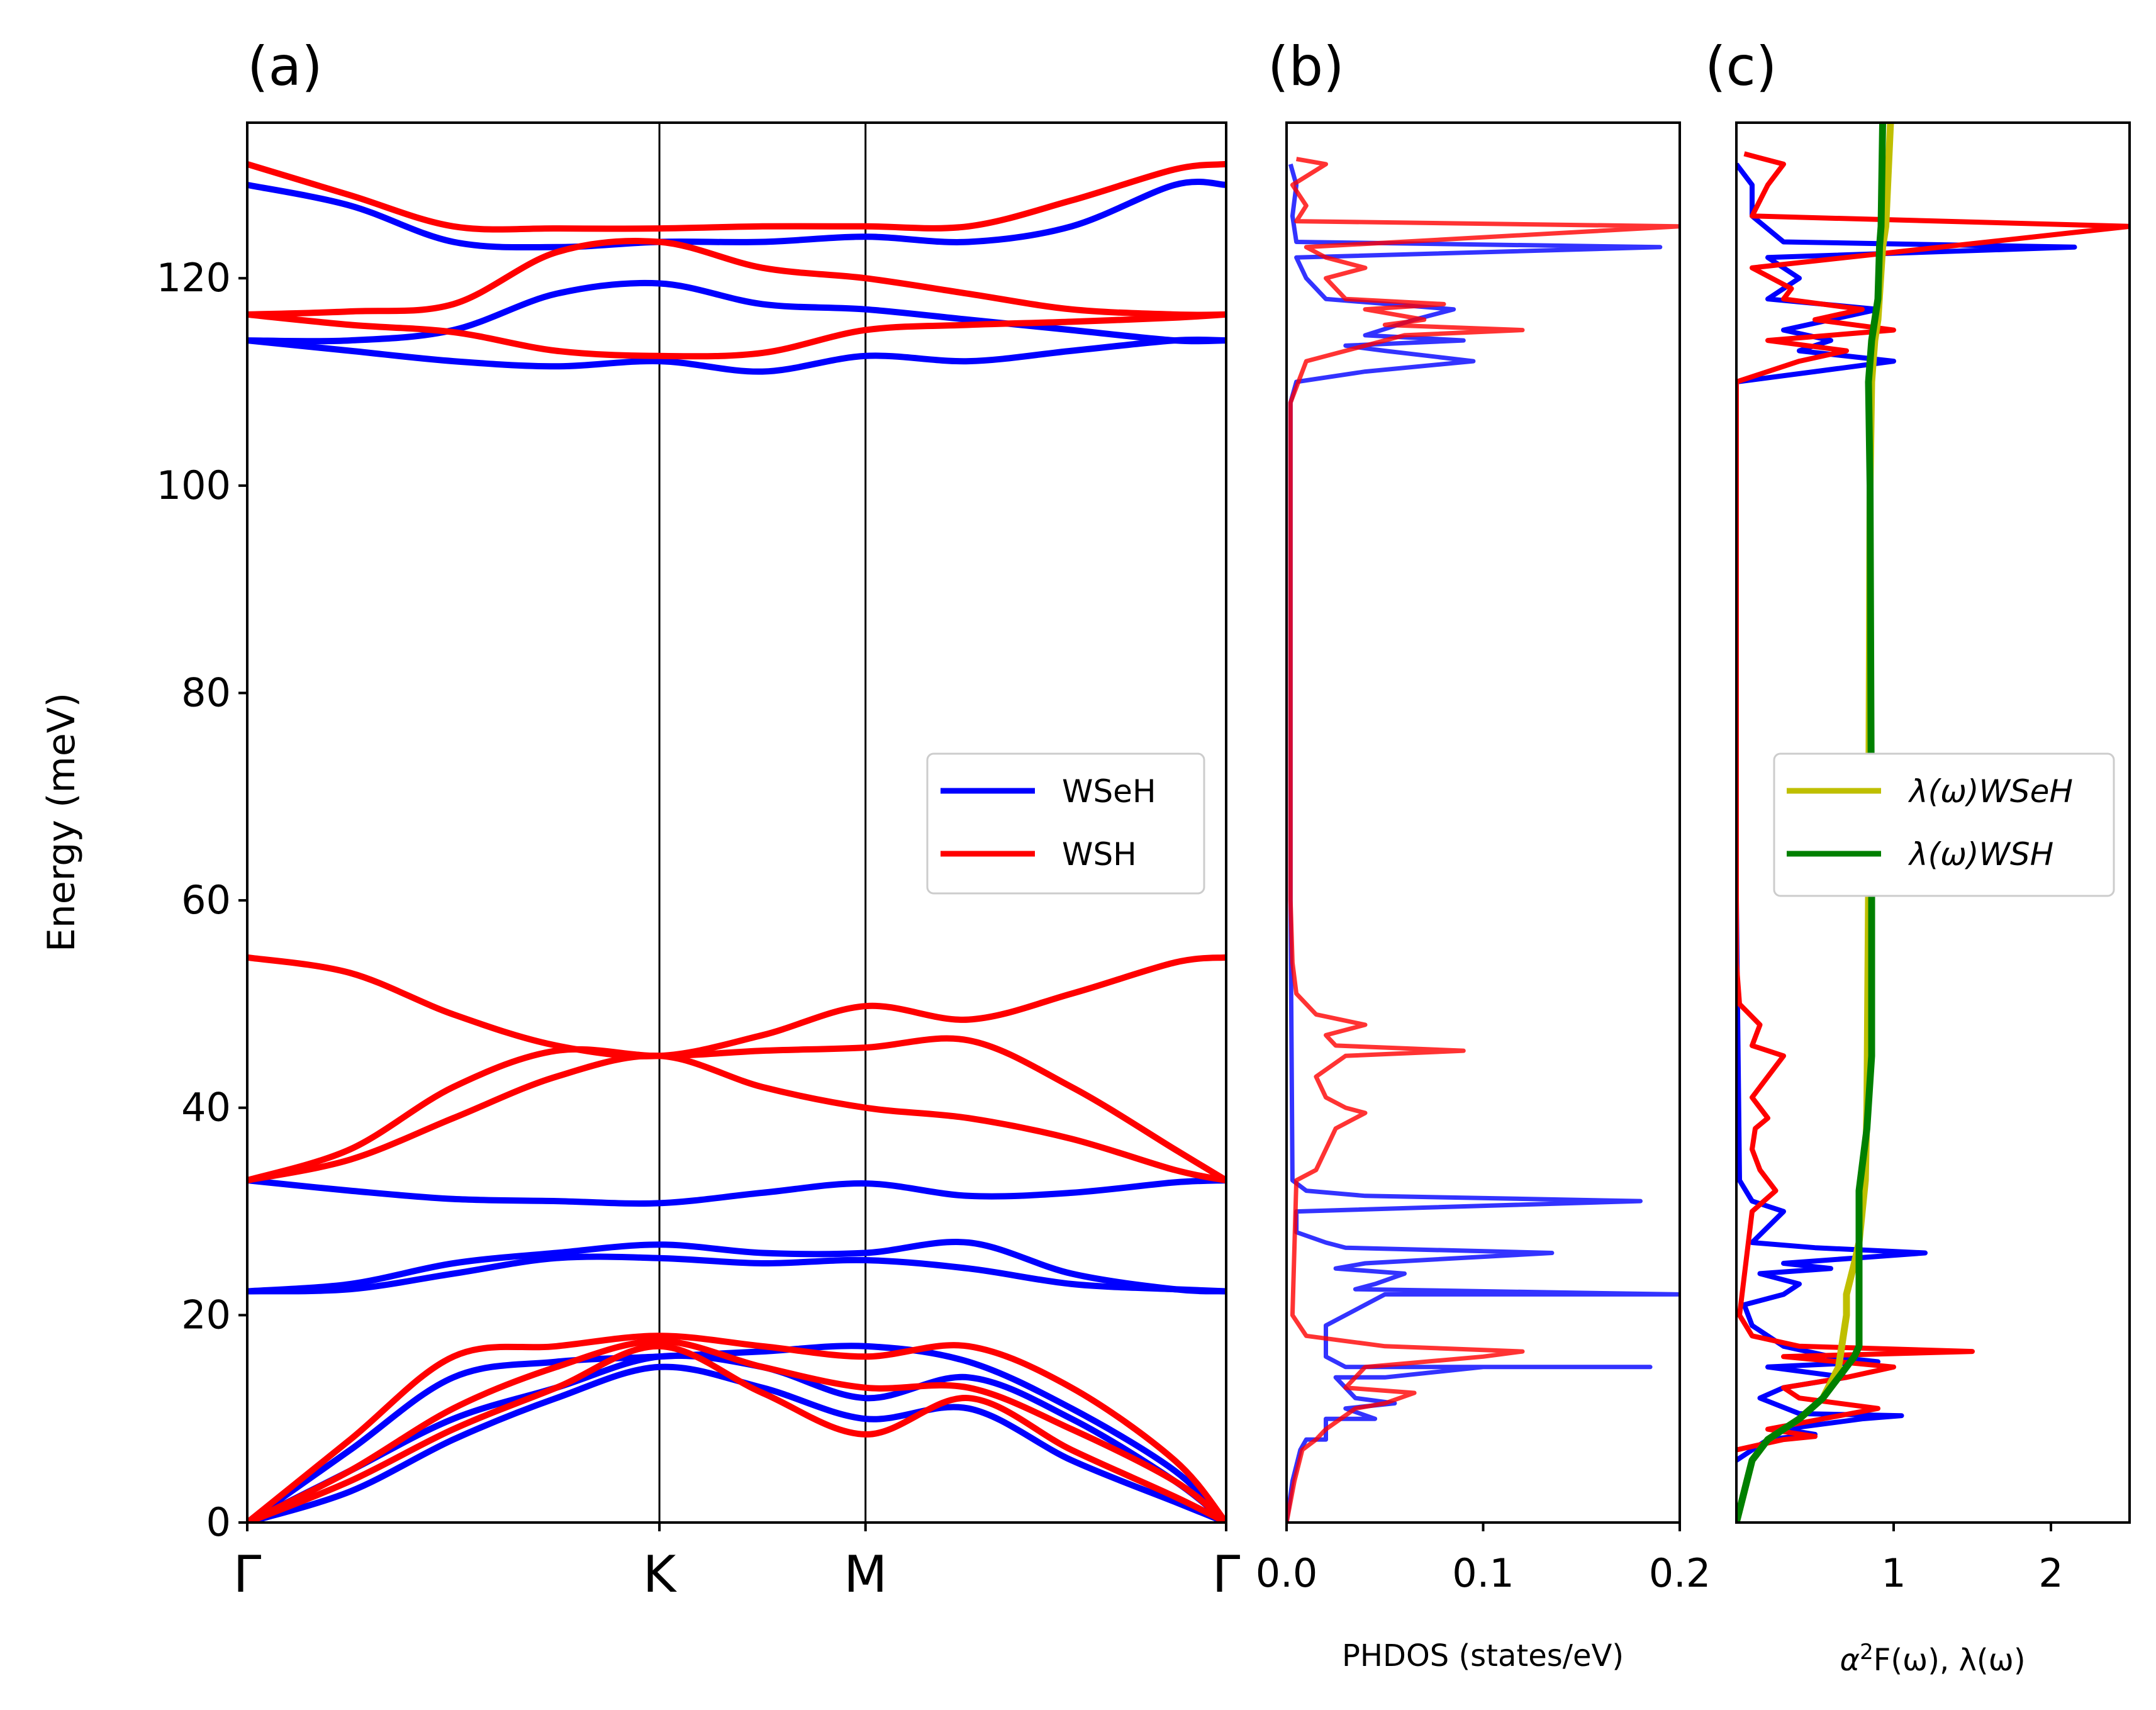 This screenshot has height=1710, width=2156. I want to click on eliashberg-series--f-wseh, so click(1906, 812).